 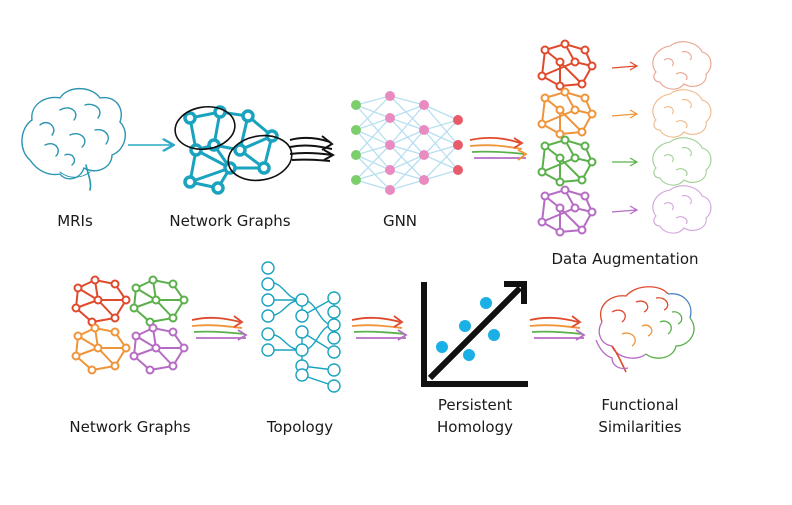 What do you see at coordinates (640, 405) in the screenshot?
I see `label-functional: Functional` at bounding box center [640, 405].